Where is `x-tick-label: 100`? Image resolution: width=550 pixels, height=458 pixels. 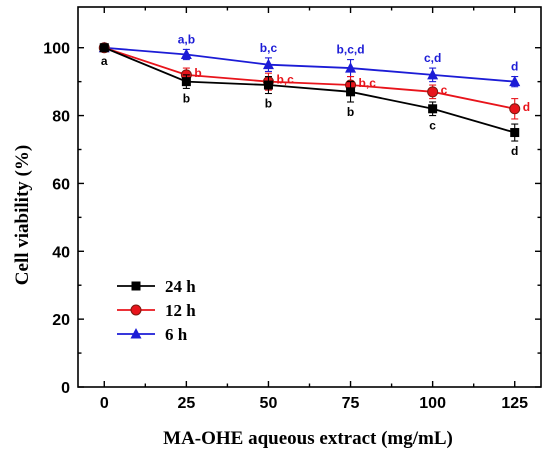
x-tick-label: 100 is located at coordinates (432, 403).